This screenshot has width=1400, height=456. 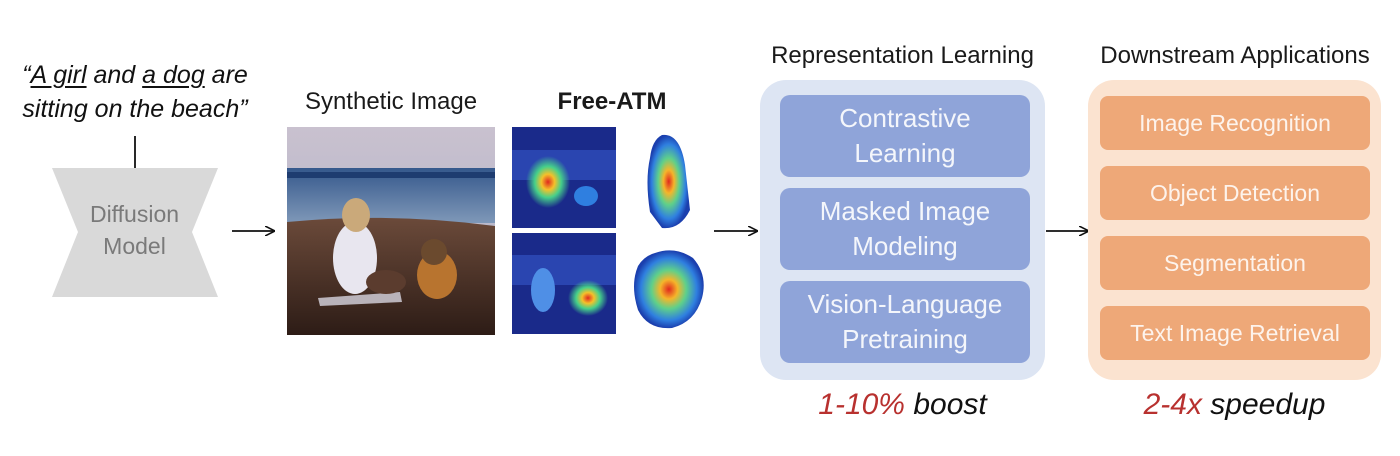 I want to click on image-recognition-box: Image Recognition, so click(x=1235, y=123).